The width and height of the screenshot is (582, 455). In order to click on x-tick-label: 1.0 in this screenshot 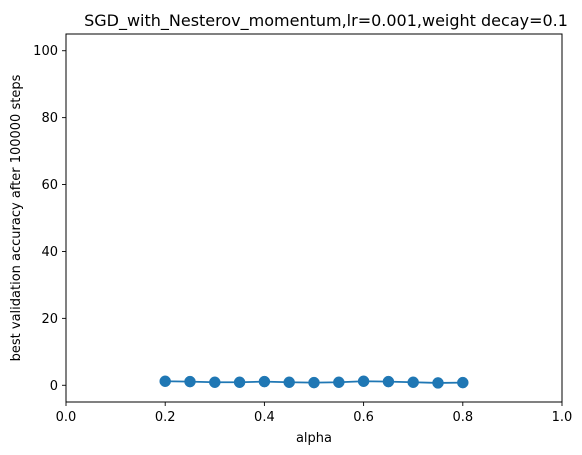, I will do `click(562, 417)`.